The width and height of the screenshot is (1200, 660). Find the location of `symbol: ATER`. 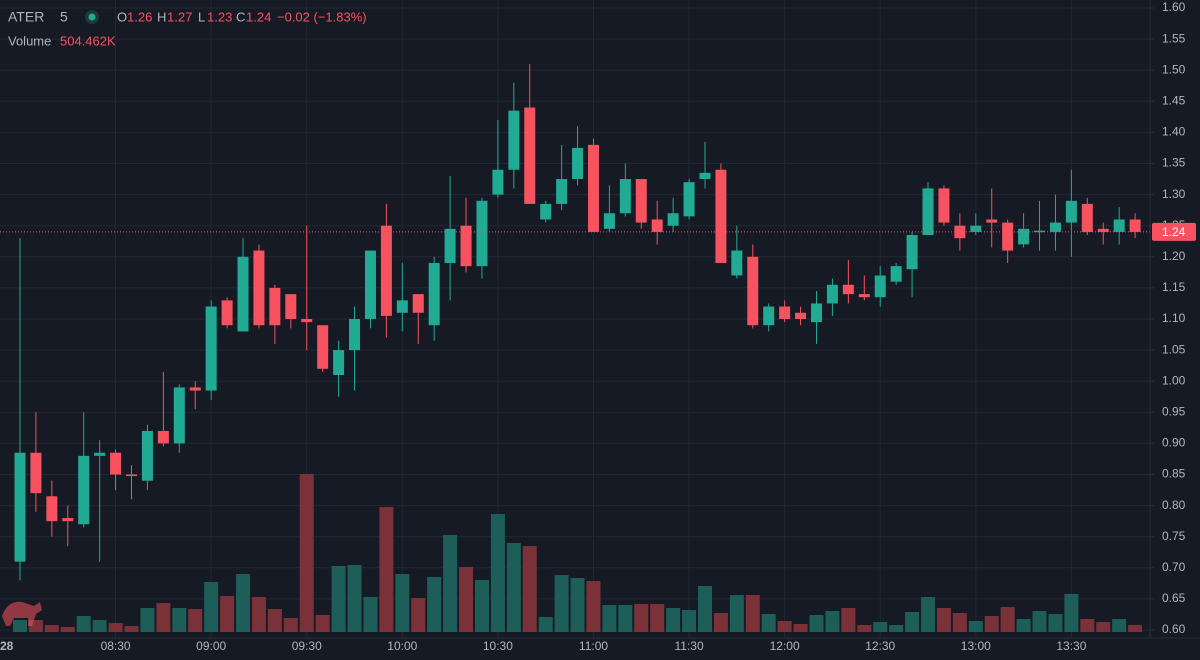

symbol: ATER is located at coordinates (26, 17).